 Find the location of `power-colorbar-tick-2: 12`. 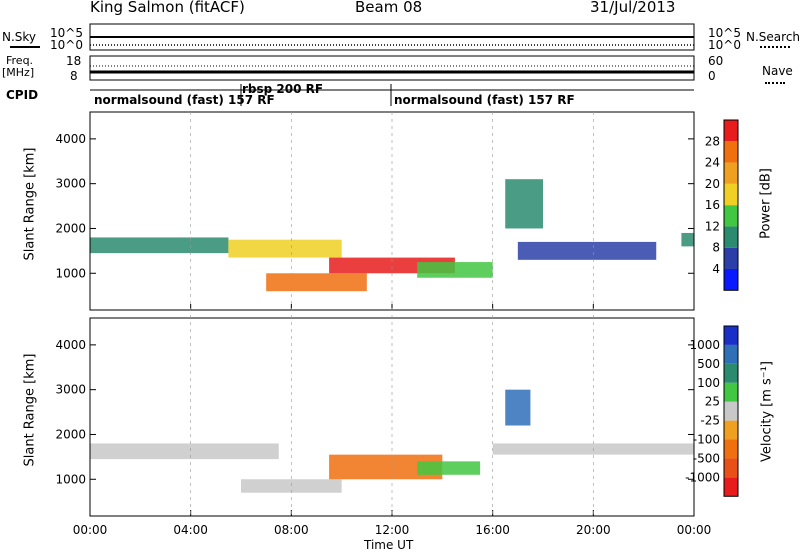

power-colorbar-tick-2: 12 is located at coordinates (712, 226).